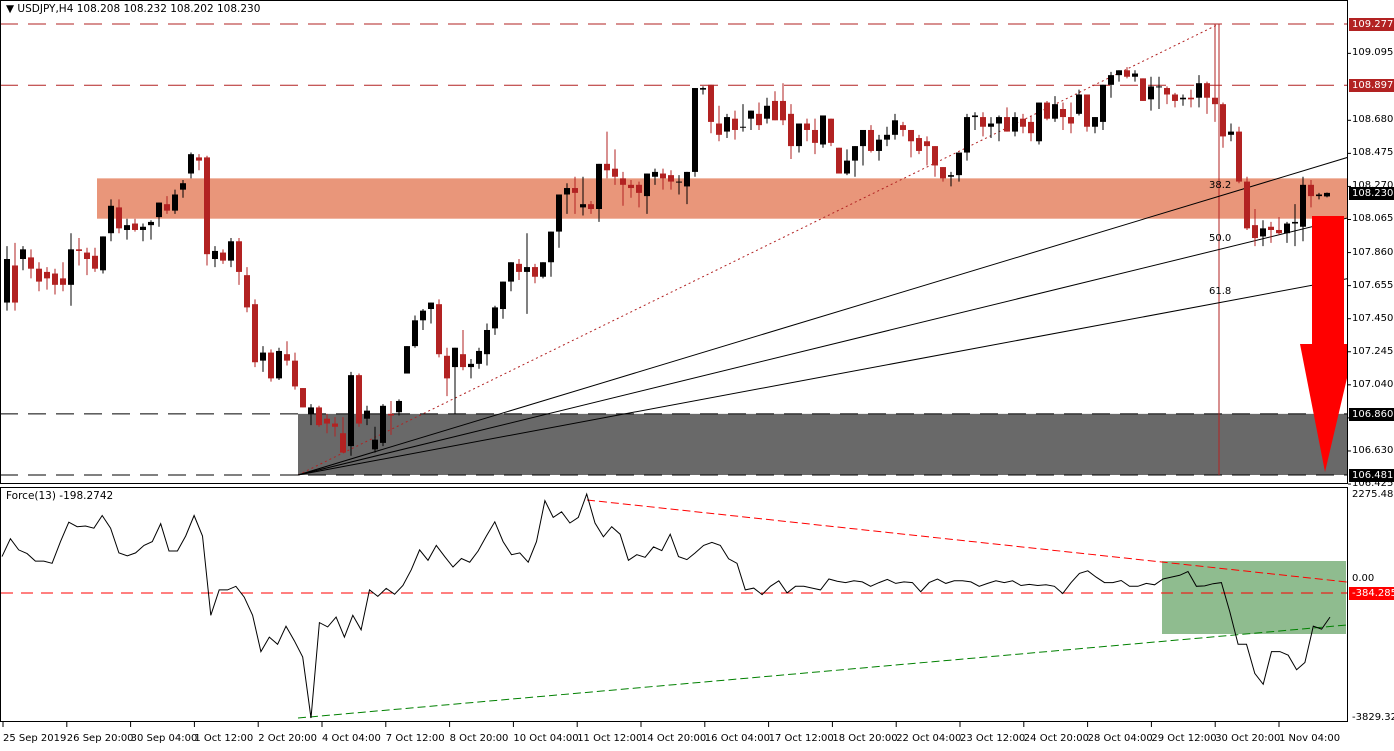 The width and height of the screenshot is (1394, 751). Describe the element at coordinates (1373, 494) in the screenshot. I see `force-axis-label: 2275.4894` at that location.